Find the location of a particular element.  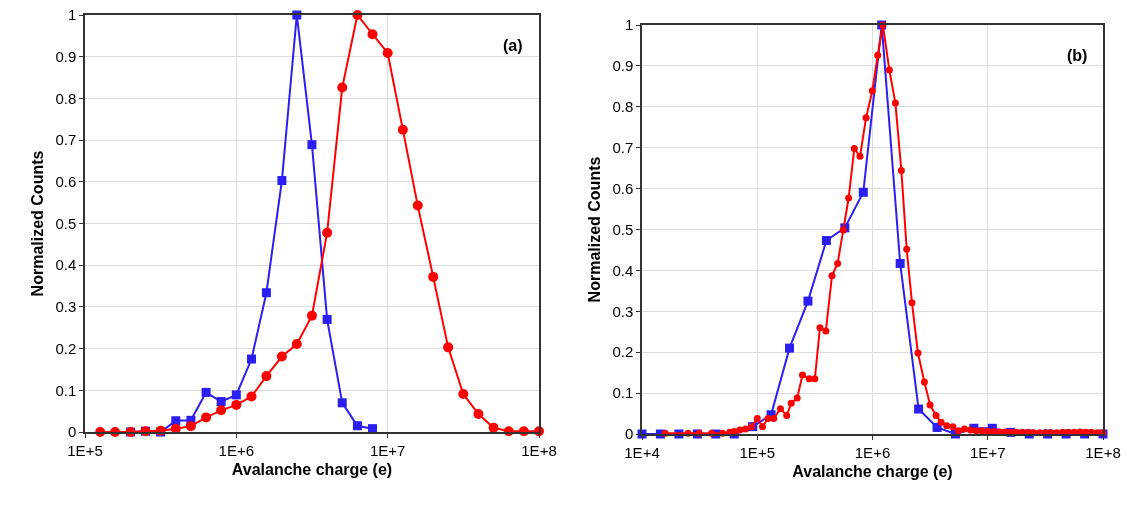

annotation: (b) is located at coordinates (1077, 55).